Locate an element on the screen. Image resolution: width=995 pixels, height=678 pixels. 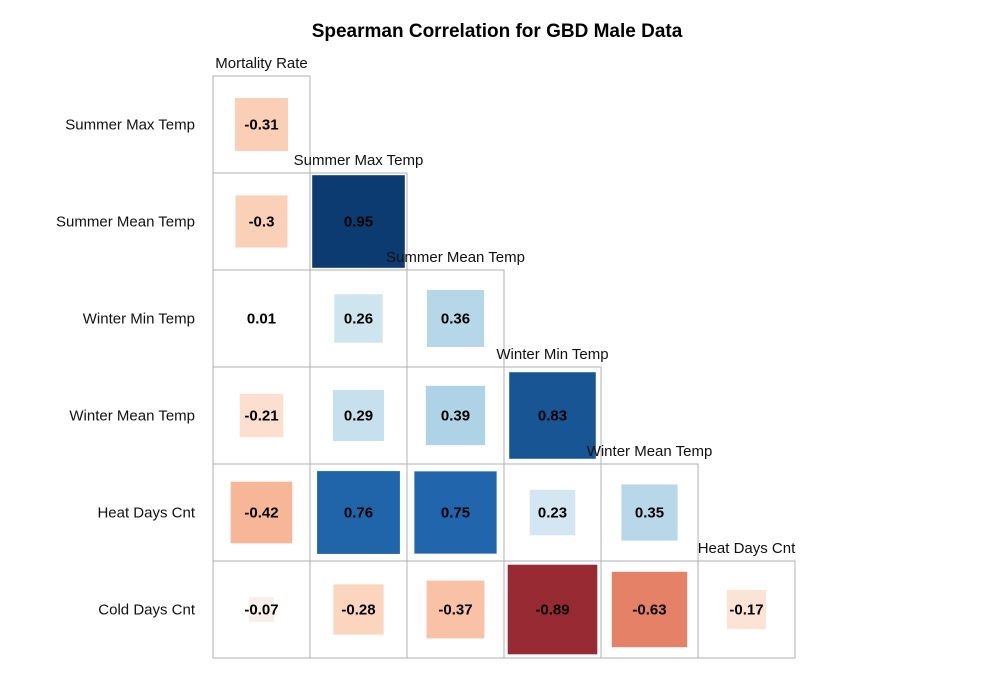
correlation-value-label: 0.36 is located at coordinates (455, 319).